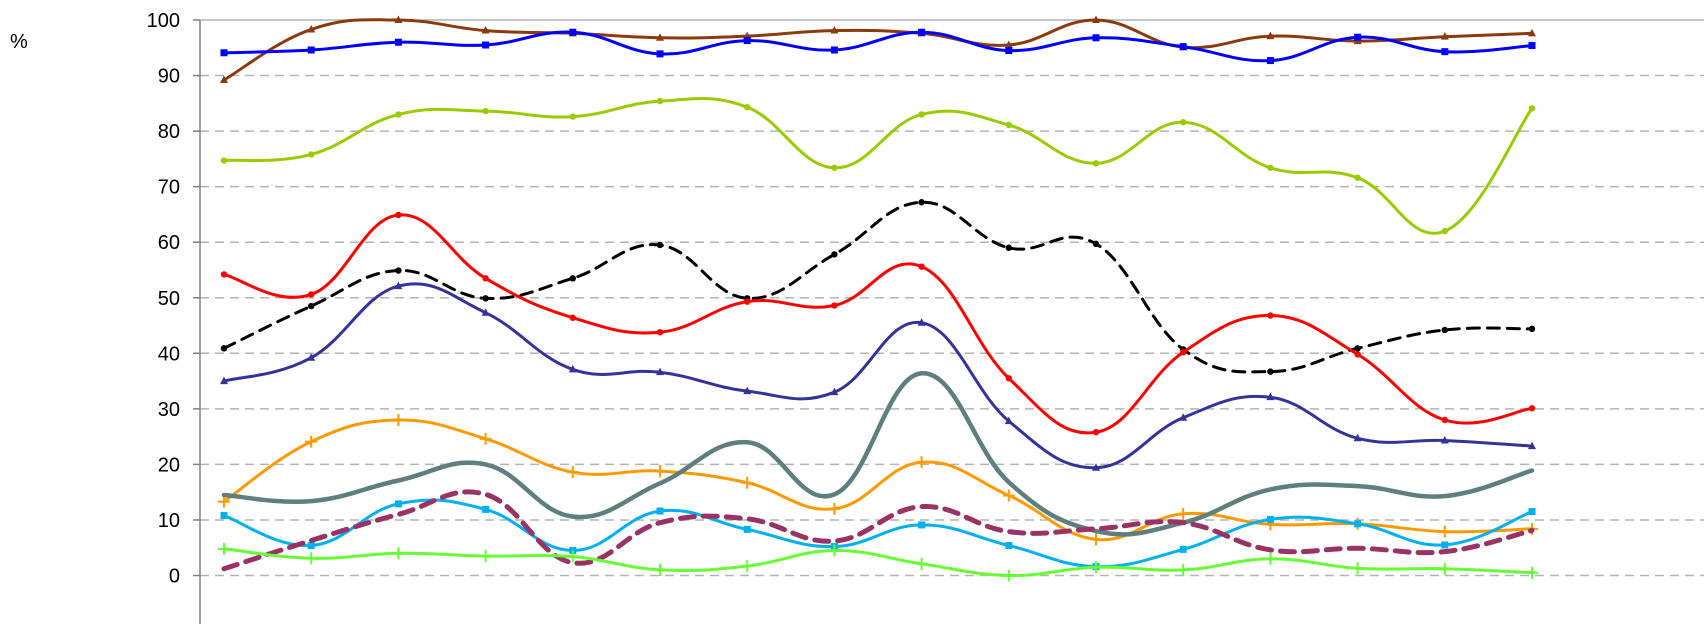 Image resolution: width=1704 pixels, height=624 pixels. I want to click on y-tick-label: 10, so click(169, 521).